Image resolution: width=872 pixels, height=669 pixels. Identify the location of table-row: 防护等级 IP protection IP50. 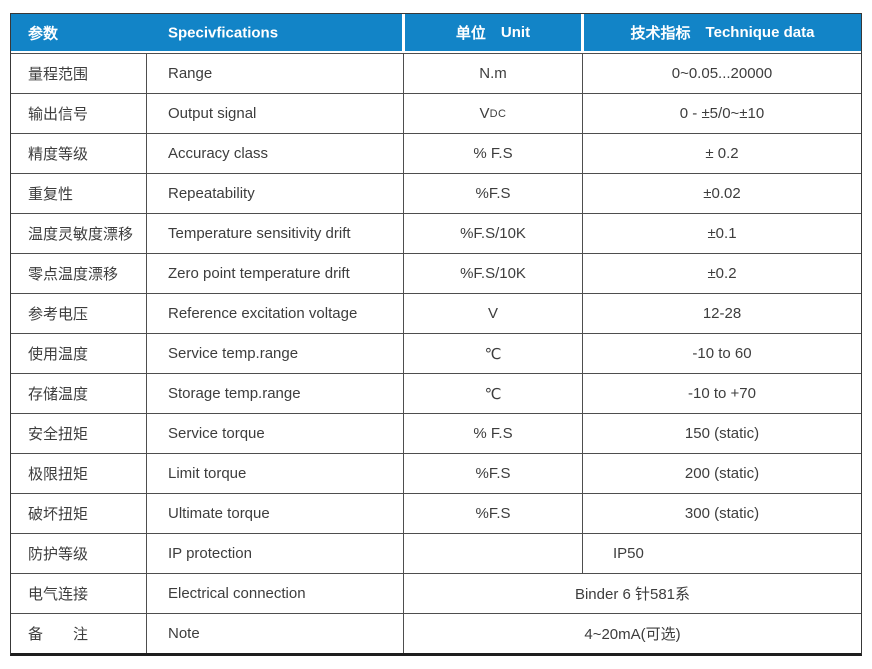
(436, 553).